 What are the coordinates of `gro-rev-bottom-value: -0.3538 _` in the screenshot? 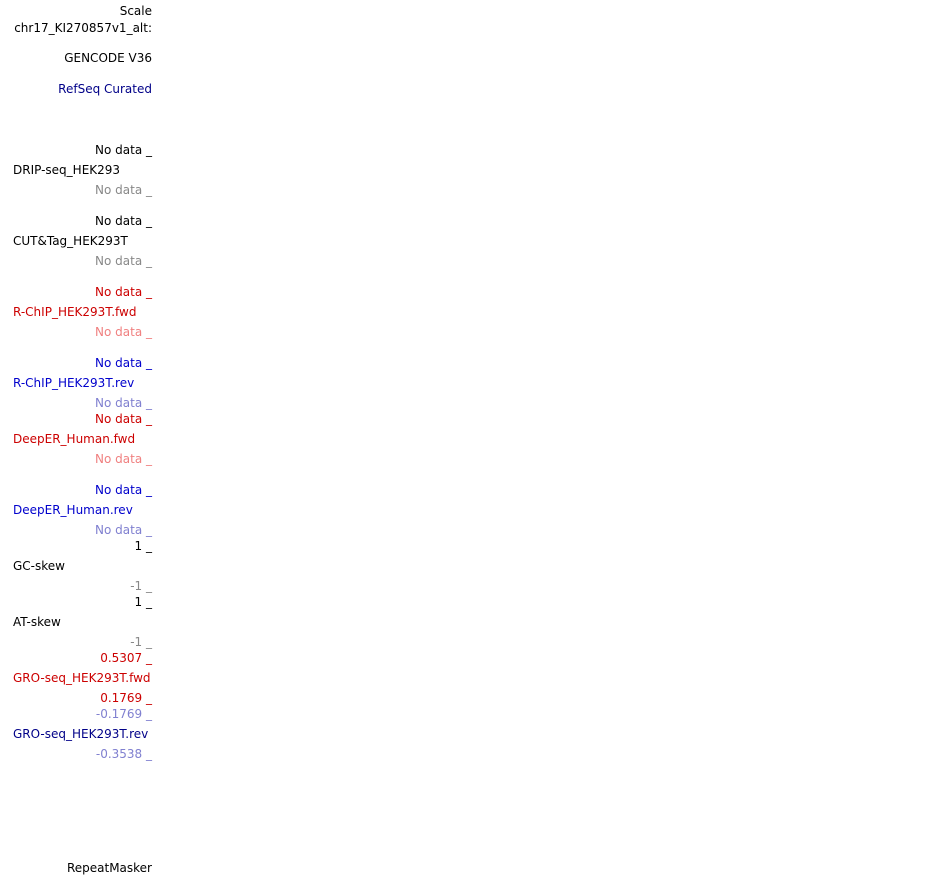 It's located at (123, 754).